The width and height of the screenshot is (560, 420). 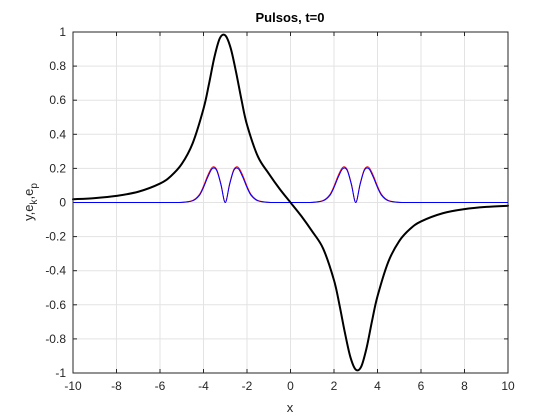 I want to click on y-tick-labels: -1 -0.8 -0.6 -0.4 -0.2 0 0.2 0.4 0.6 0.8 1, so click(x=55, y=202).